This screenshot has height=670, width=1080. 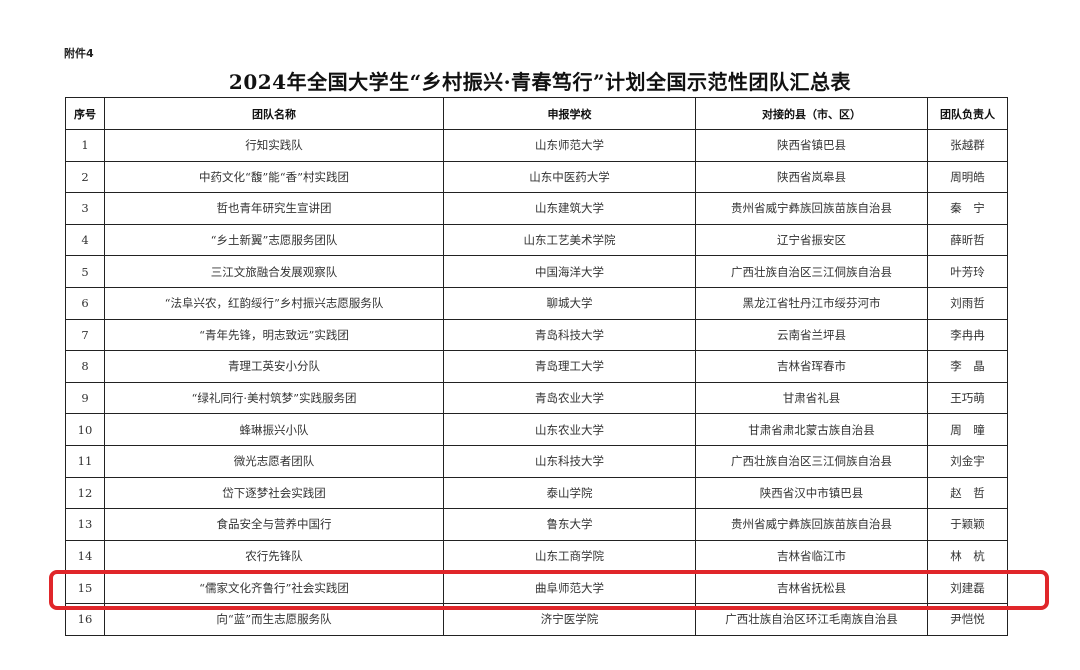 What do you see at coordinates (274, 398) in the screenshot?
I see `cell-team-name: “绿礼同行·美村筑梦”实践服务团` at bounding box center [274, 398].